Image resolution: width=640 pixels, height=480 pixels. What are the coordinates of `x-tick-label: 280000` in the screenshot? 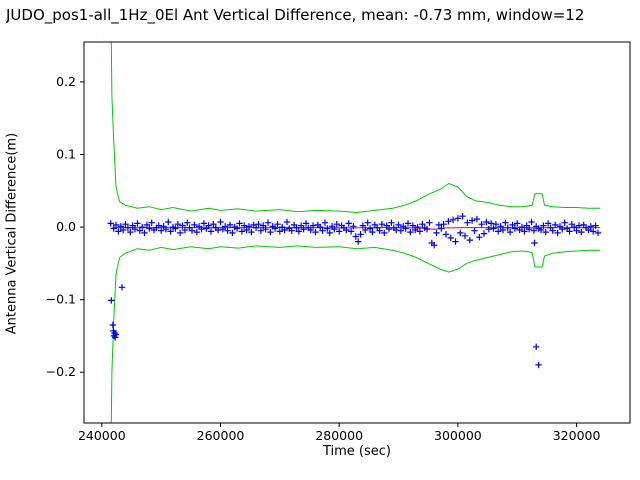 It's located at (339, 435).